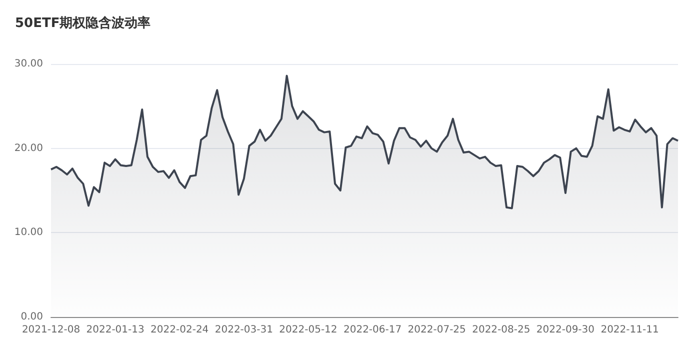 The height and width of the screenshot is (350, 700). Describe the element at coordinates (28, 148) in the screenshot. I see `y-tick-label: 20.00` at that location.